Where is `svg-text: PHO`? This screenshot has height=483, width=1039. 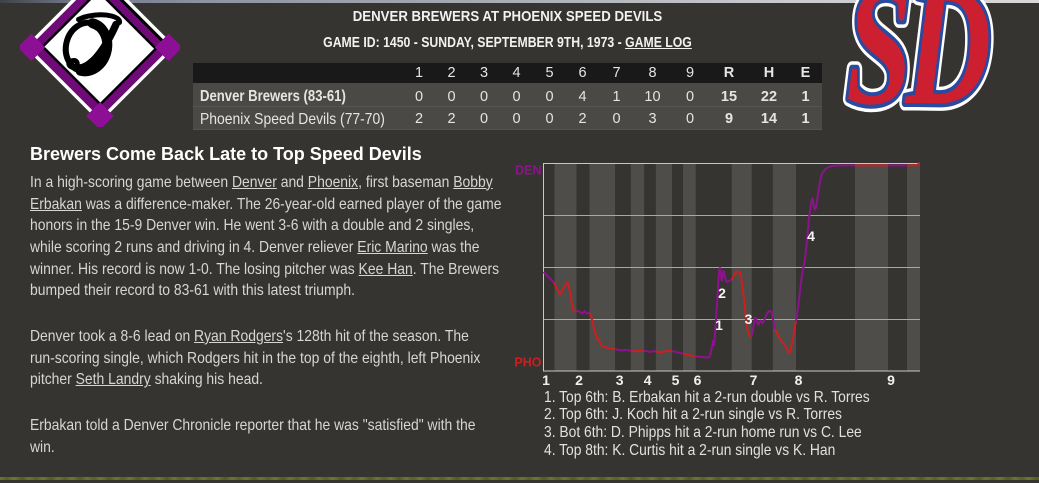 svg-text: PHO is located at coordinates (528, 363).